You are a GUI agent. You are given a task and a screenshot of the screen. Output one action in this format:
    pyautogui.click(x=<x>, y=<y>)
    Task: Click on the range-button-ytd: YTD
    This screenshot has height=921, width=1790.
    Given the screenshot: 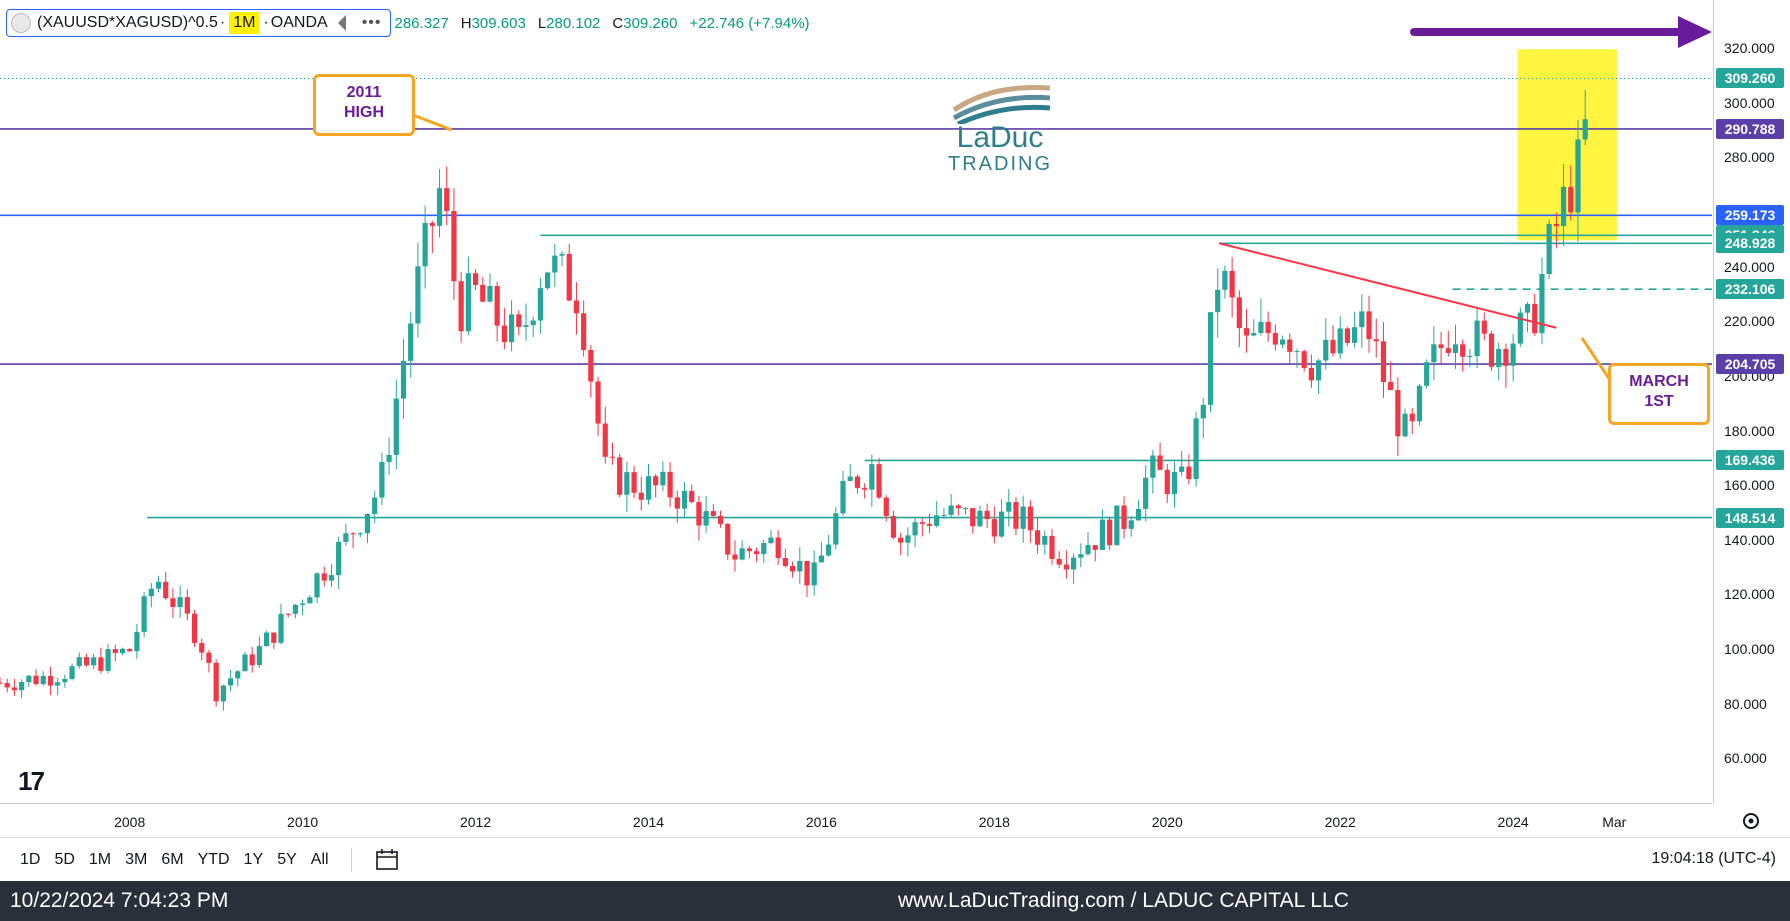 What is the action you would take?
    pyautogui.click(x=213, y=859)
    